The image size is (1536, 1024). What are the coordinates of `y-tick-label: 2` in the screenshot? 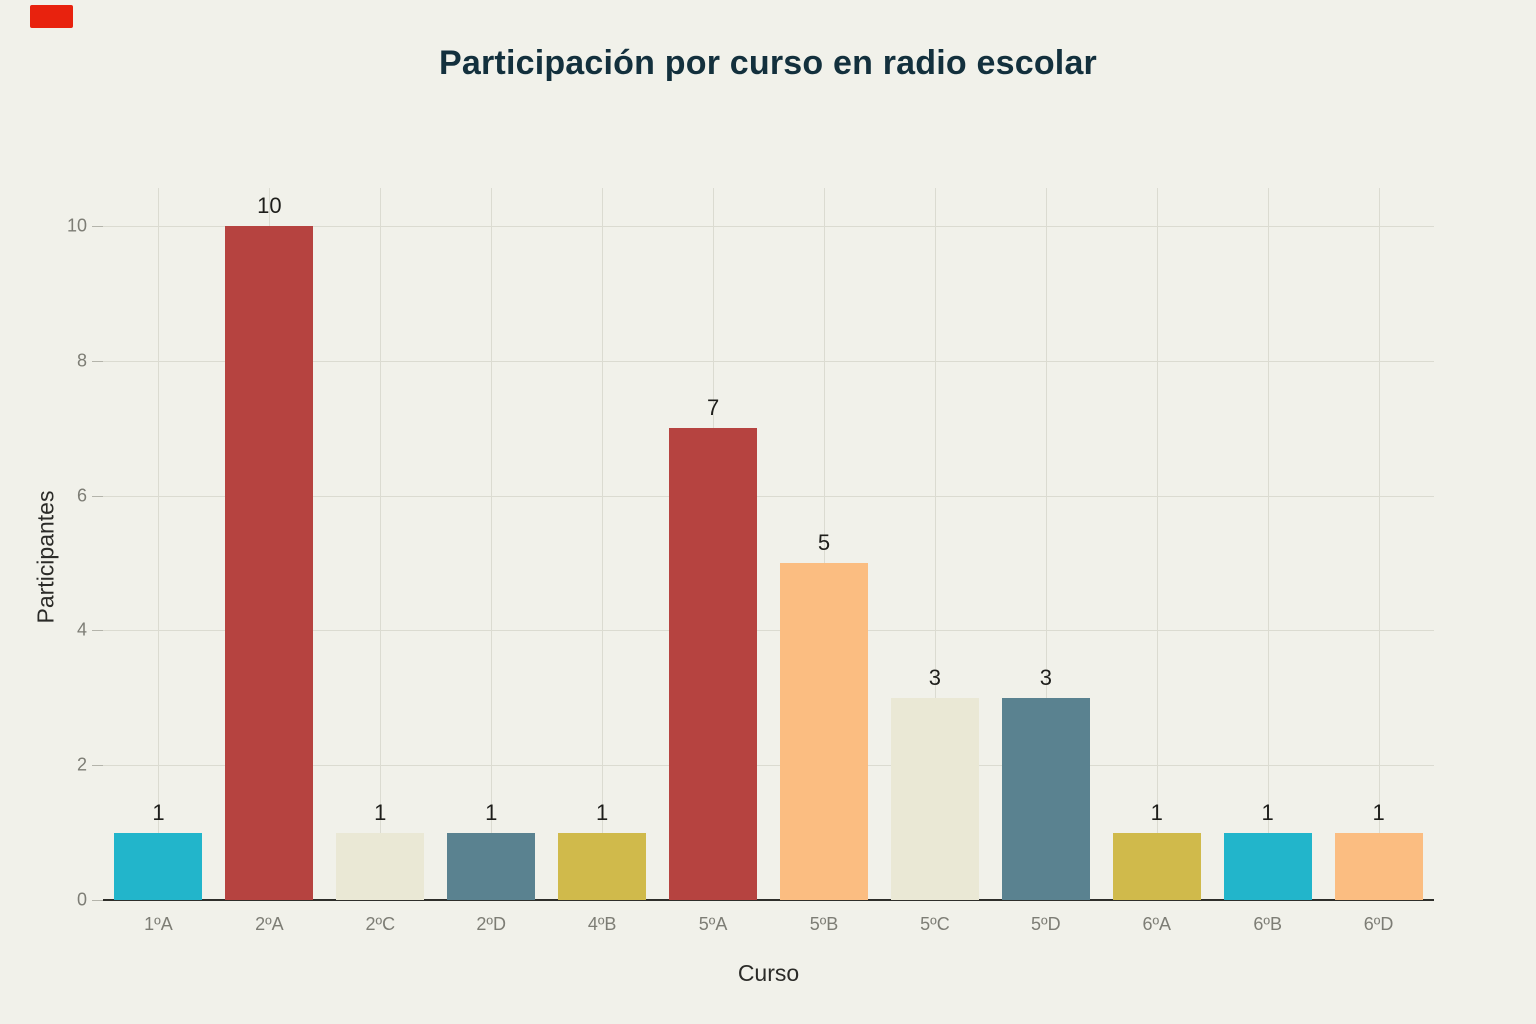 It's located at (81, 764).